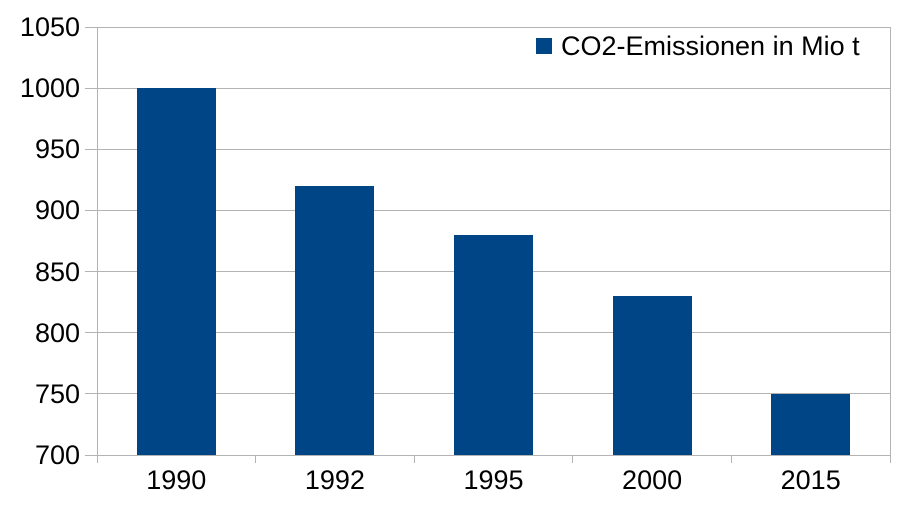 This screenshot has width=907, height=510. I want to click on legend-color-swatch, so click(544, 46).